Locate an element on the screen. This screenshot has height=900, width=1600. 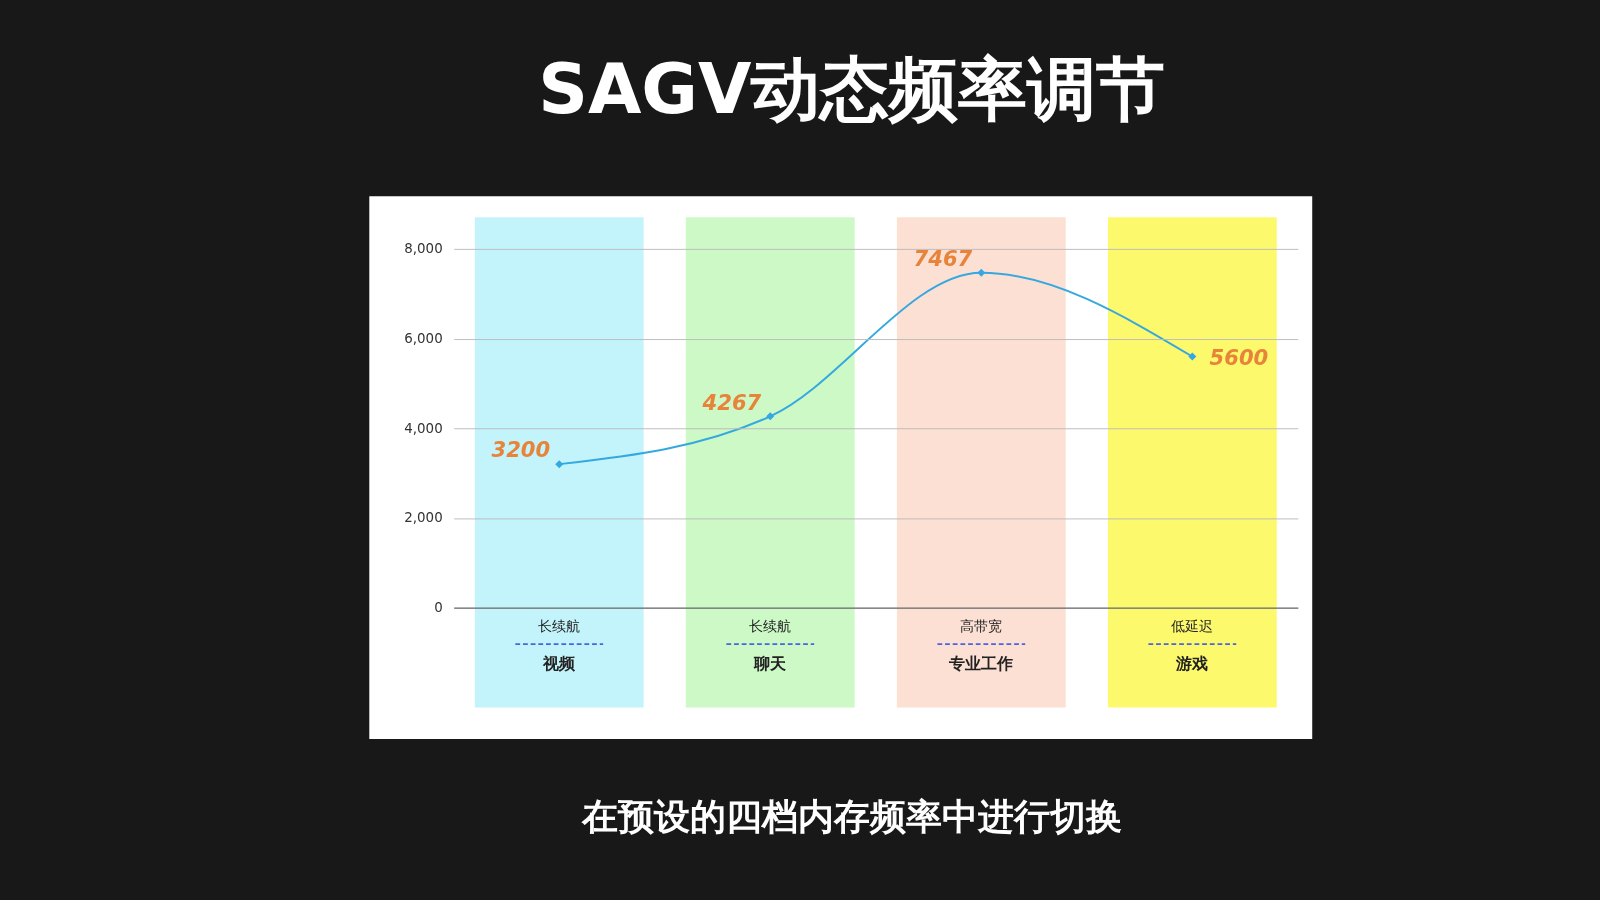
x-tick-label: 视频 is located at coordinates (559, 663).